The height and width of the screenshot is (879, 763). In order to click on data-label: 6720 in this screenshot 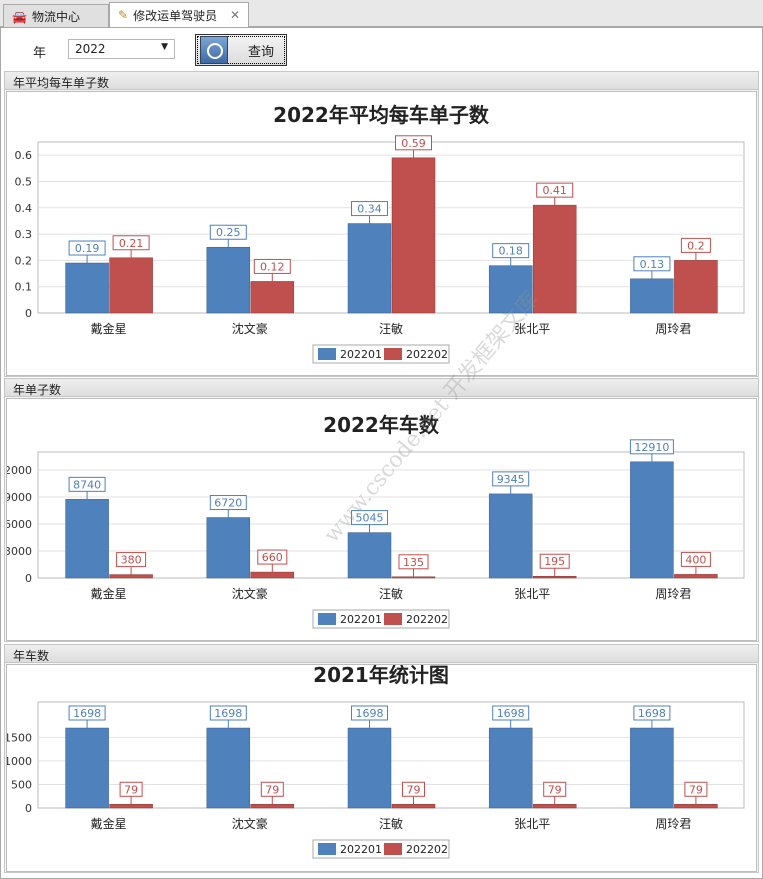, I will do `click(228, 503)`.